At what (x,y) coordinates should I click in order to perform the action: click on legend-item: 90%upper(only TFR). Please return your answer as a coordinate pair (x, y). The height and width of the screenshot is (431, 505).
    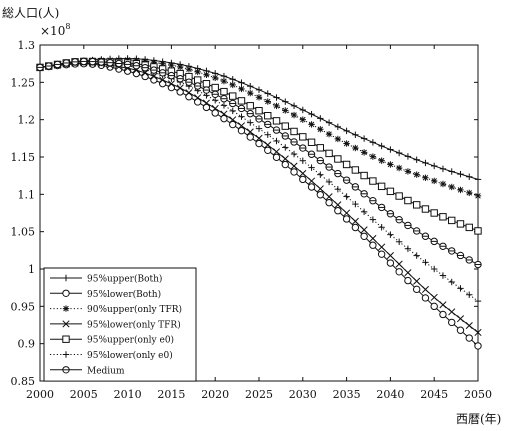
    Looking at the image, I should click on (116, 309).